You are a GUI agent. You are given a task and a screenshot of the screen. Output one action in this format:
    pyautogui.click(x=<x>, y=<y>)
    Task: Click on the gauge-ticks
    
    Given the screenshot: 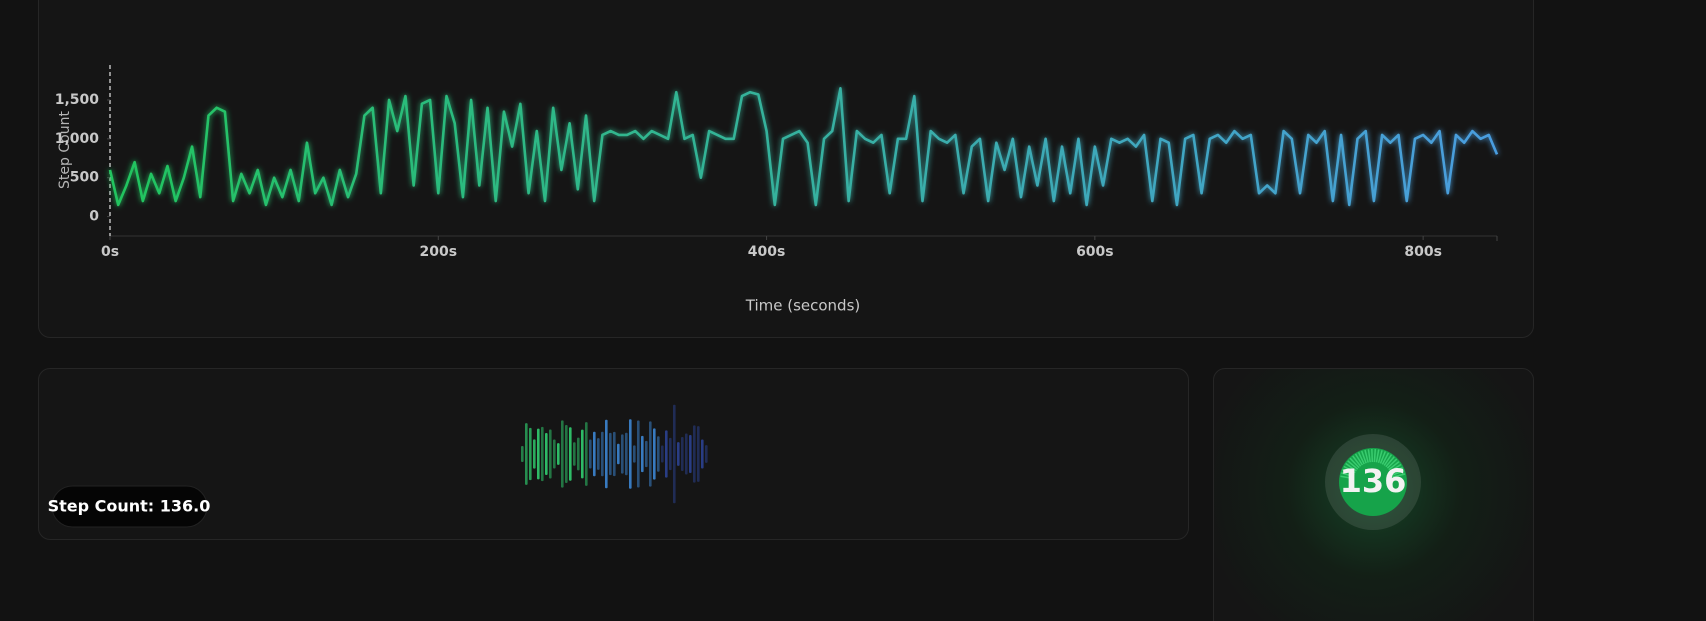 What is the action you would take?
    pyautogui.click(x=1373, y=464)
    